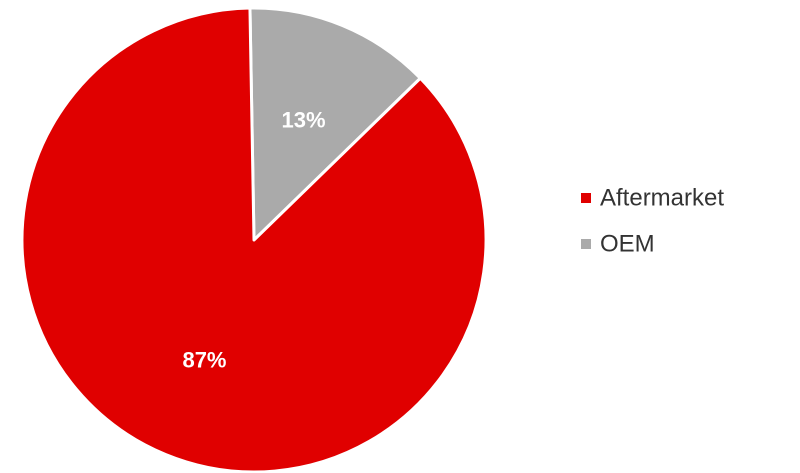  I want to click on legend-swatch-oem, so click(586, 244).